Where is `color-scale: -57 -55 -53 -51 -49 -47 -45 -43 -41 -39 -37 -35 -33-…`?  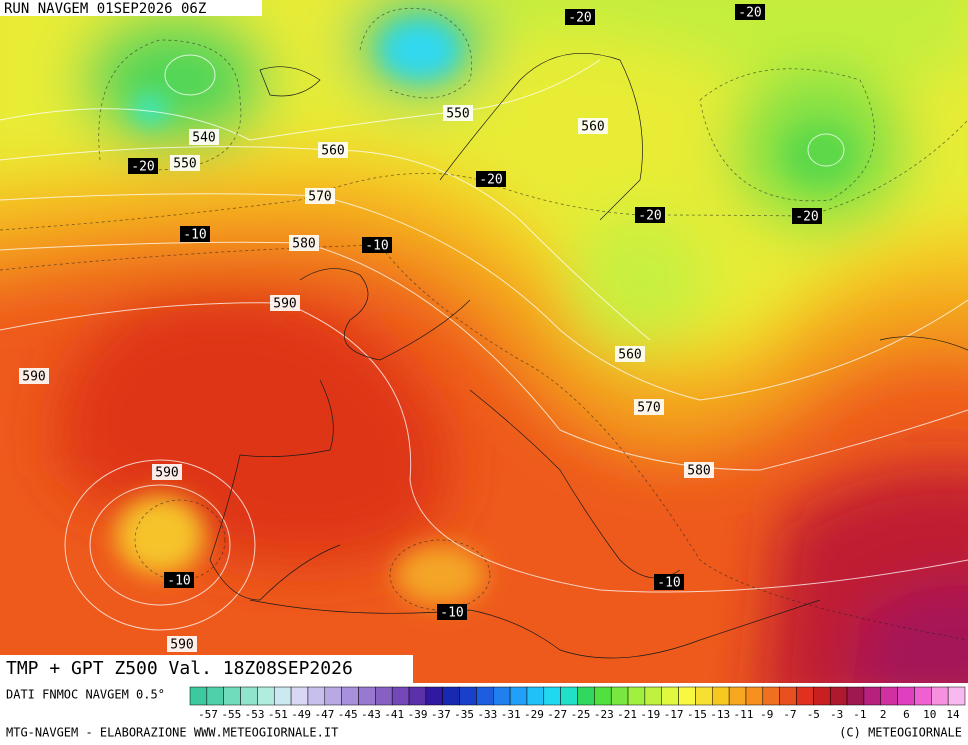
color-scale: -57 -55 -53 -51 -49 -47 -45 -43 -41 -39 -37 -35 -33-… is located at coordinates (577, 703).